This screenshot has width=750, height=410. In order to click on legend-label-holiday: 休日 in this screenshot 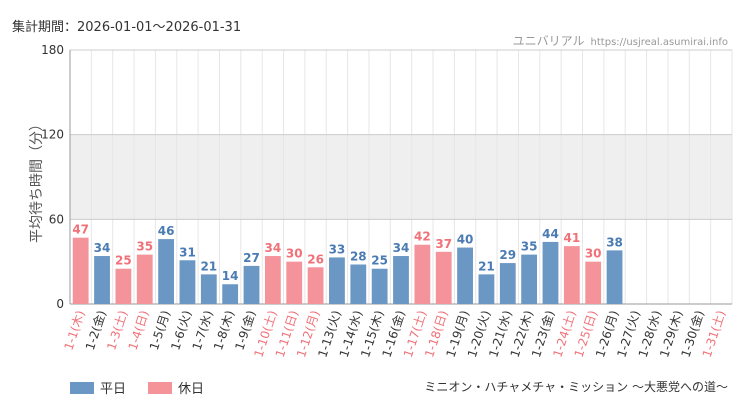, I will do `click(191, 389)`.